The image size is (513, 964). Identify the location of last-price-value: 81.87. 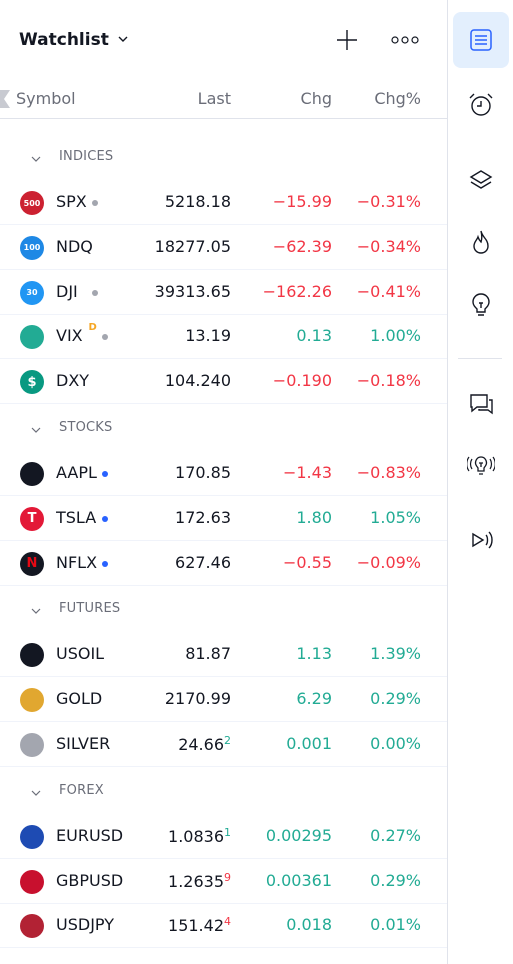
(208, 654).